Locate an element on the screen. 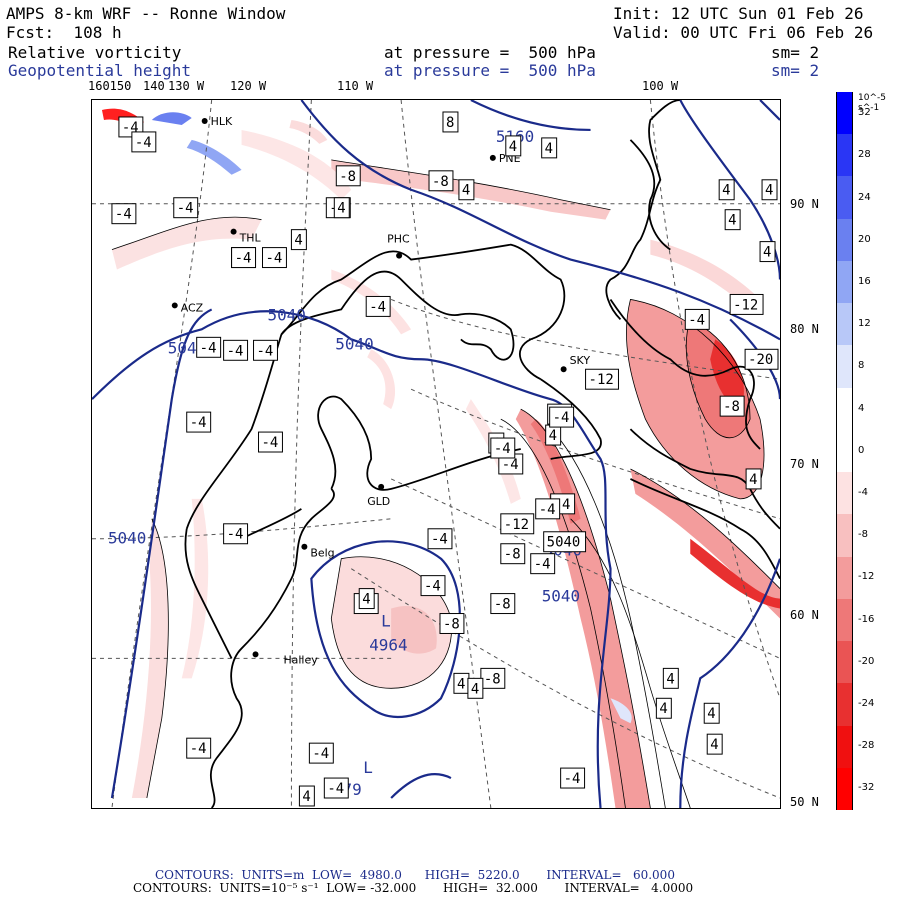  station-label: Halley is located at coordinates (300, 659).